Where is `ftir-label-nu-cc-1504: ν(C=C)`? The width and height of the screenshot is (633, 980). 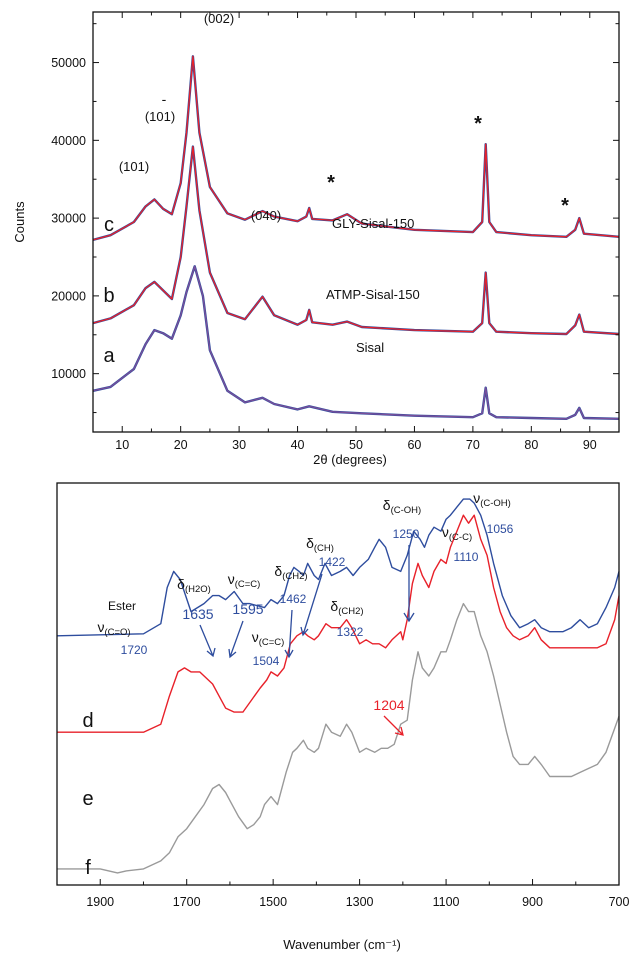
ftir-label-nu-cc-1504: ν(C=C) is located at coordinates (268, 638).